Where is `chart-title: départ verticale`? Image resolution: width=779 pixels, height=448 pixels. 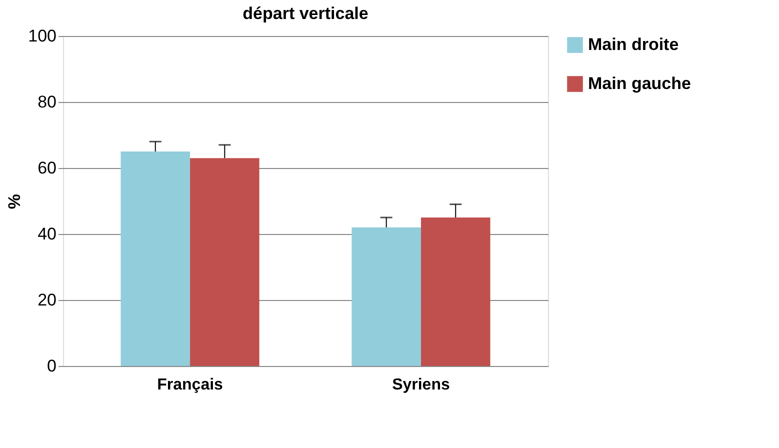 chart-title: départ verticale is located at coordinates (305, 13).